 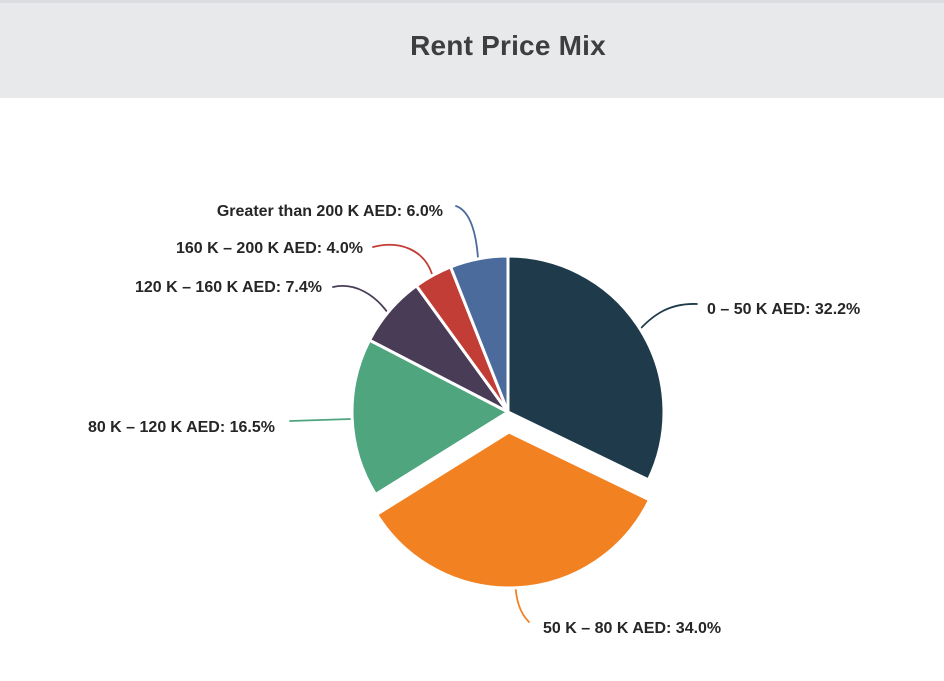 I want to click on leader-line-120-160k, so click(x=360, y=299).